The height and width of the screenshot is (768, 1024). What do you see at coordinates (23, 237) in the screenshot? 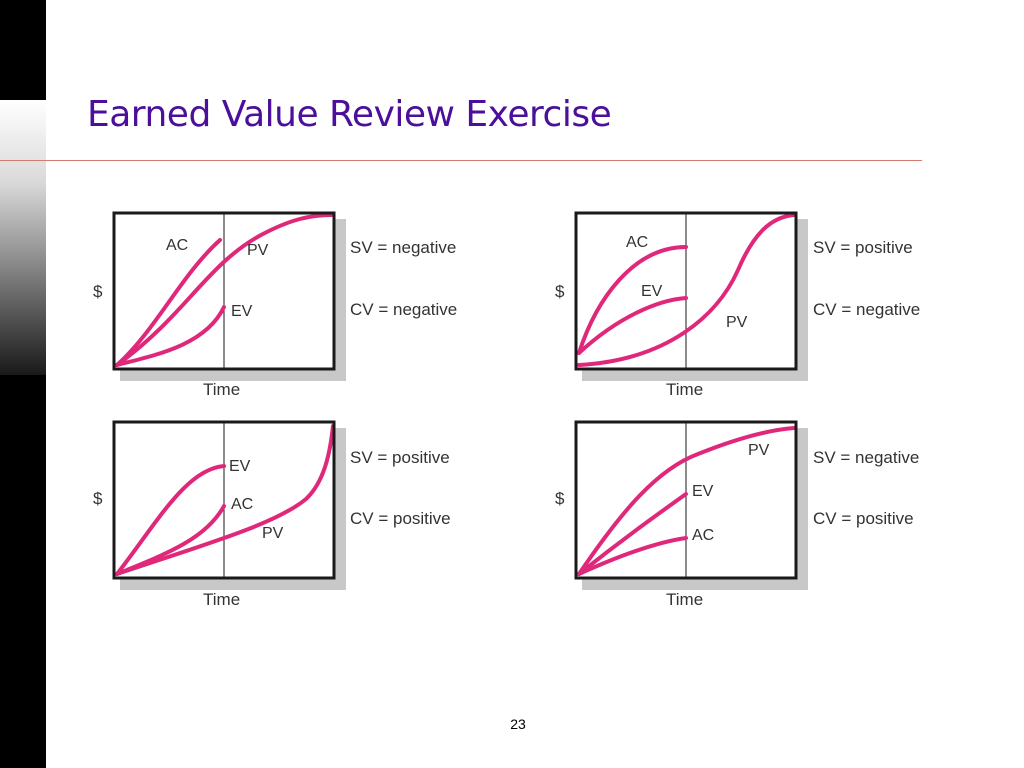
I see `left-gradient-band` at bounding box center [23, 237].